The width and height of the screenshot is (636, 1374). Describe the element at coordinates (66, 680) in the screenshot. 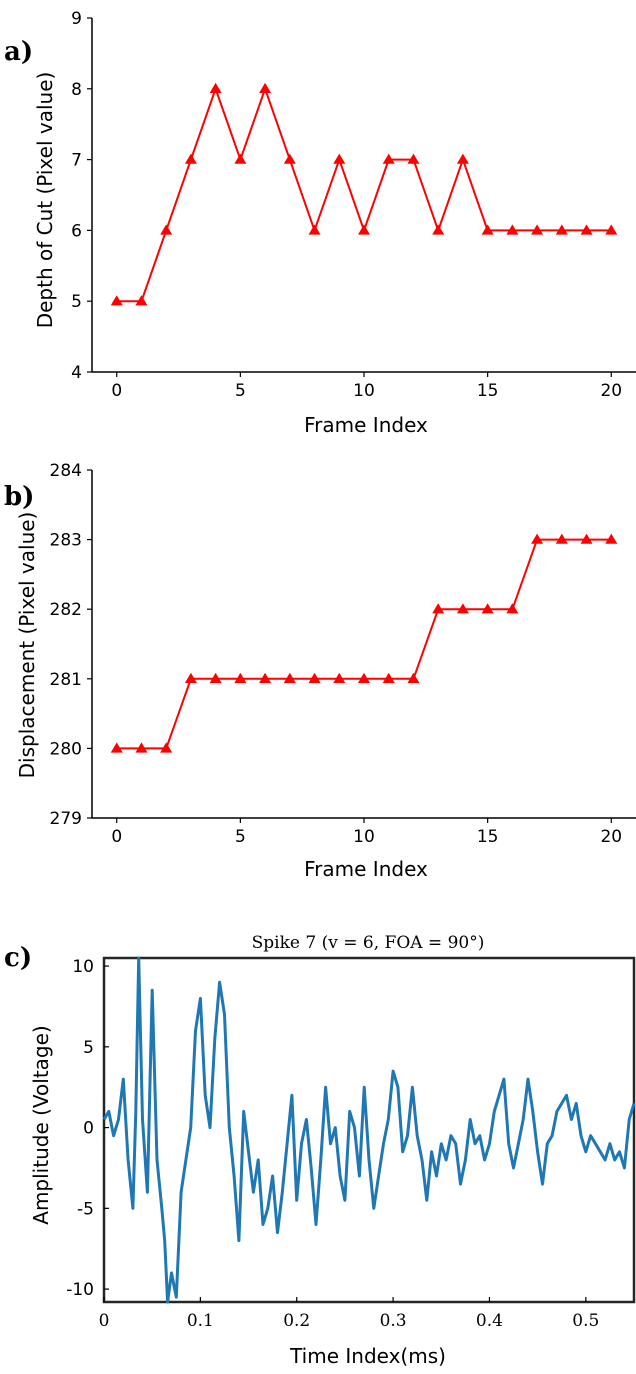

I see `y-tick-label: 281` at that location.